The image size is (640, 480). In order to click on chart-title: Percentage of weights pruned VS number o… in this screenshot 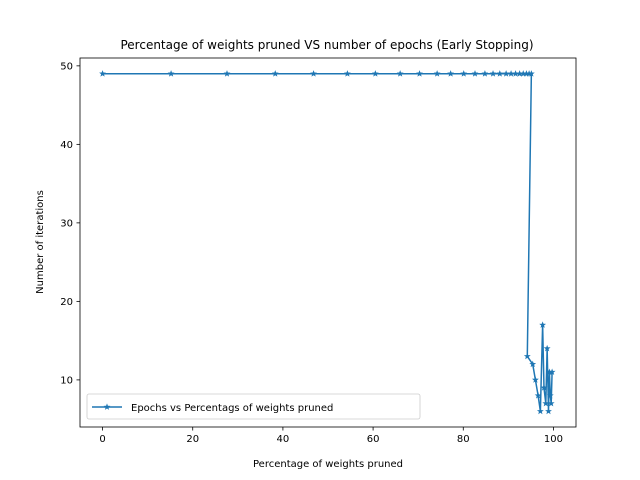, I will do `click(326, 45)`.